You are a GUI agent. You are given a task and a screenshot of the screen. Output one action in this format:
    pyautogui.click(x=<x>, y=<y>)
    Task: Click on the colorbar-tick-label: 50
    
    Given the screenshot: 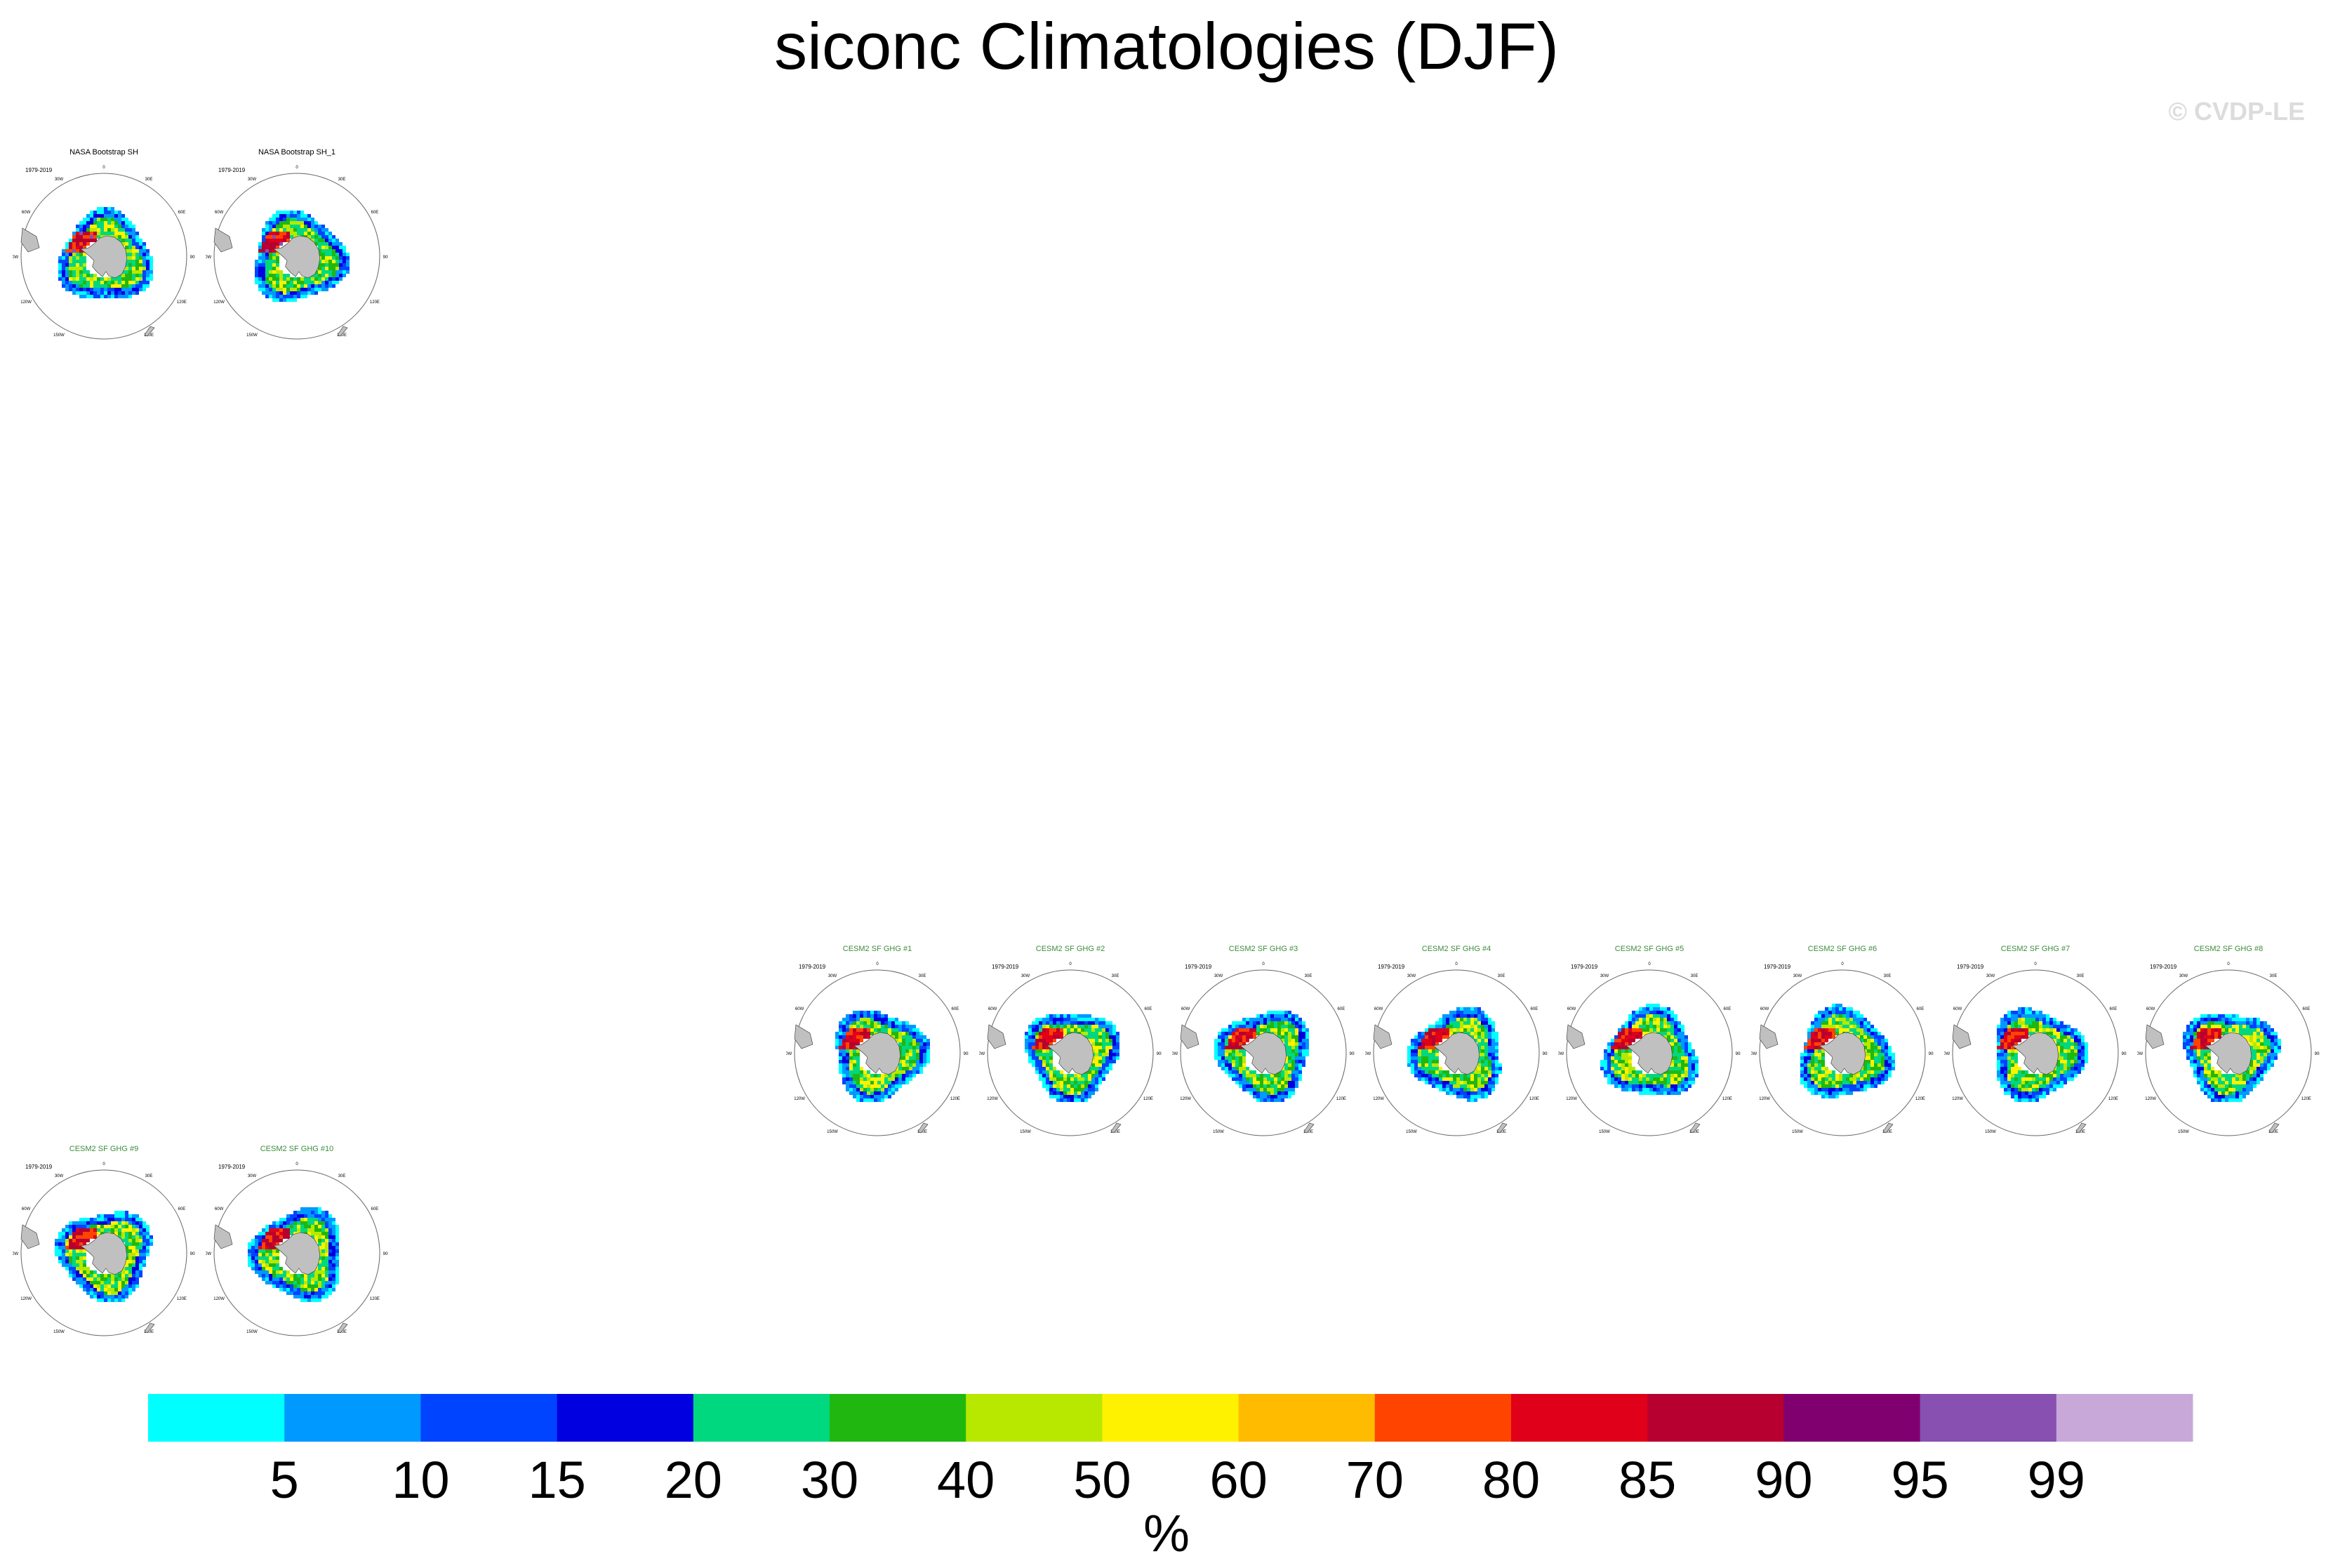 What is the action you would take?
    pyautogui.click(x=1102, y=1480)
    